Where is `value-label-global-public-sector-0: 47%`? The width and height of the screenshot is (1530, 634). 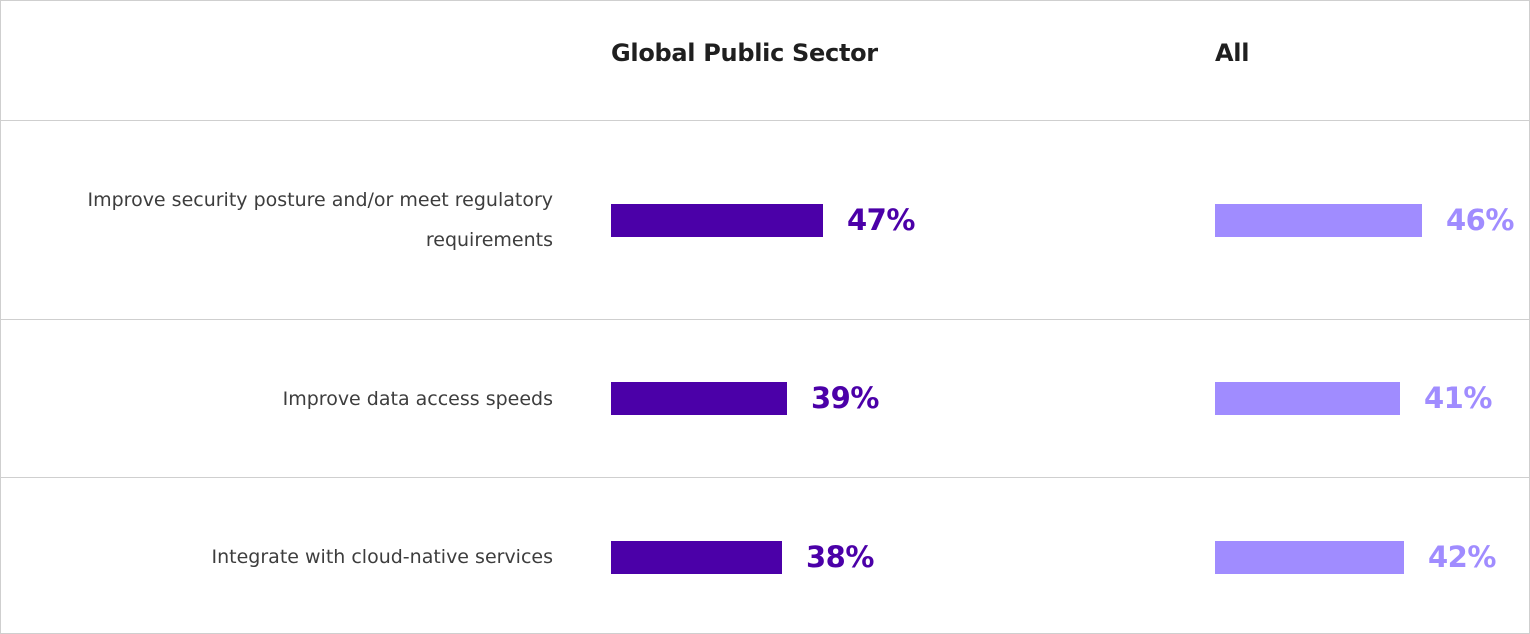 value-label-global-public-sector-0: 47% is located at coordinates (881, 220).